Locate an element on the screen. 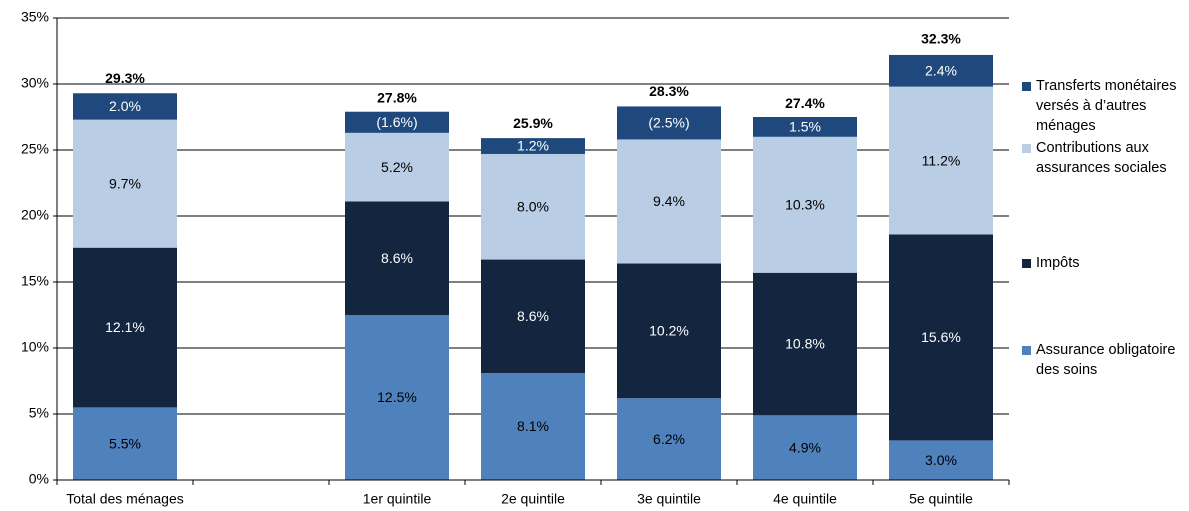  data-label: 3.0% is located at coordinates (941, 460).